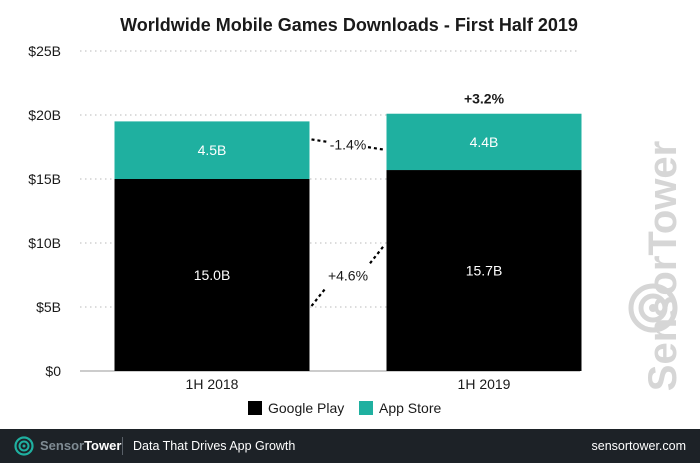 This screenshot has width=700, height=463. What do you see at coordinates (44, 179) in the screenshot?
I see `y-tick-label: $15B` at bounding box center [44, 179].